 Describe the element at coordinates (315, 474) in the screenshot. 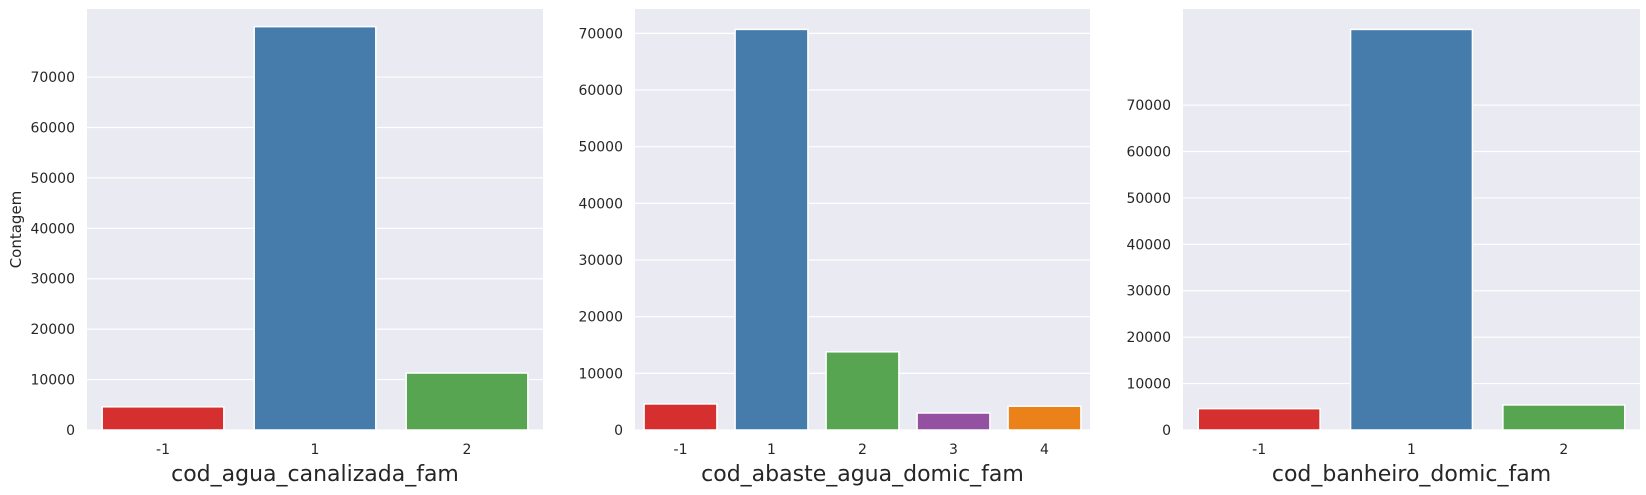

I see `x-axis-label: cod_agua_canalizada_fam` at that location.